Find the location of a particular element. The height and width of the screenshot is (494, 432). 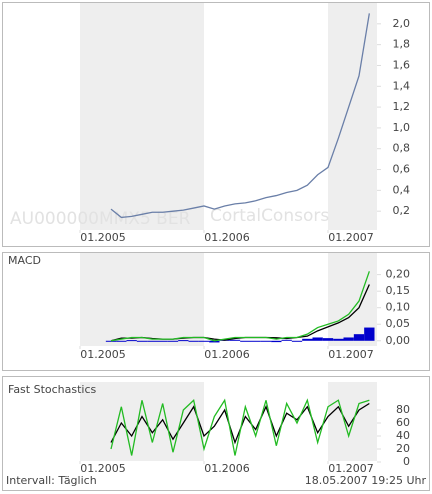

y-tick-label: 0 is located at coordinates (406, 461).